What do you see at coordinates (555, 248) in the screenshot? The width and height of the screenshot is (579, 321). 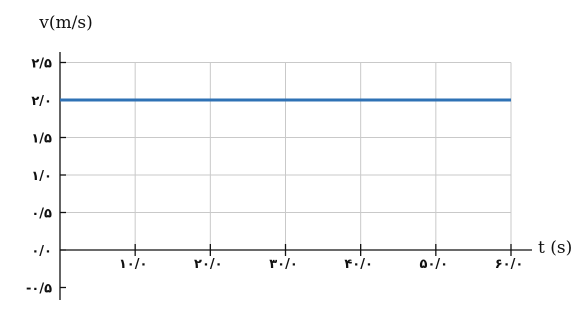 I see `x-axis-title: t (s)` at bounding box center [555, 248].